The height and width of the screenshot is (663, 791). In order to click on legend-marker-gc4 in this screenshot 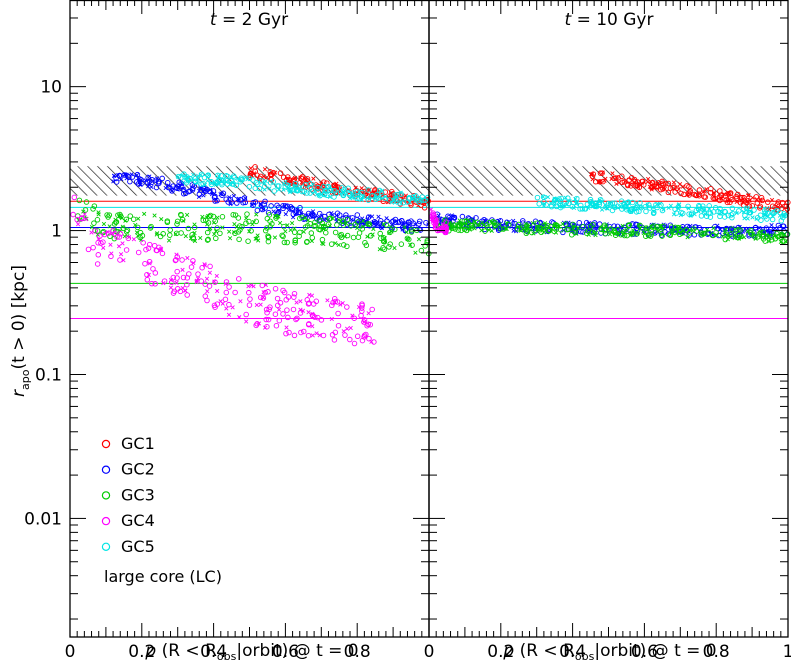, I will do `click(106, 521)`.